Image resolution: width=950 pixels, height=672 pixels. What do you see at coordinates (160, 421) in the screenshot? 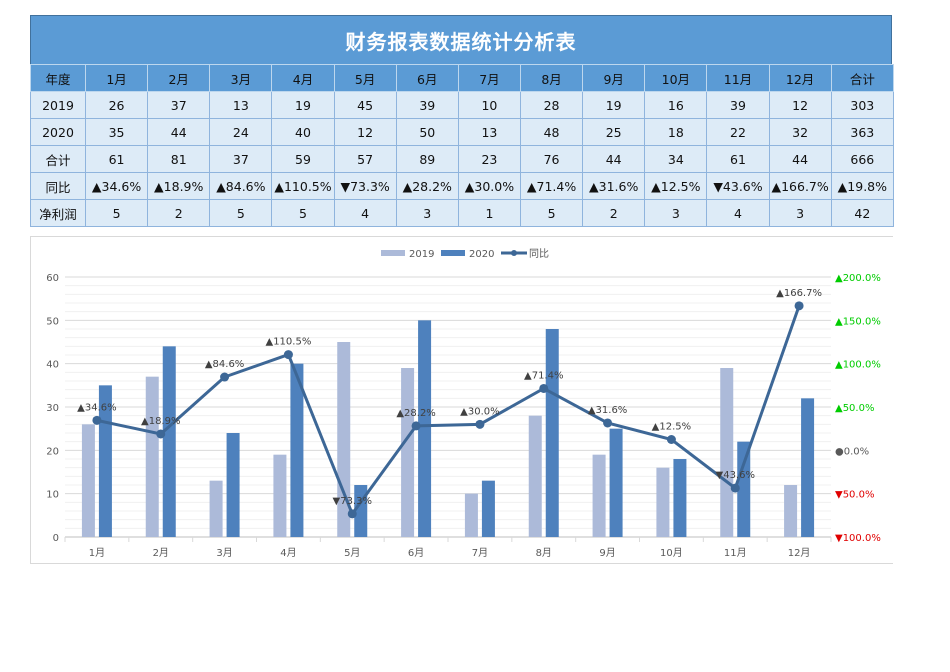
I see `yoy-data-label: ▲18.9%` at bounding box center [160, 421].